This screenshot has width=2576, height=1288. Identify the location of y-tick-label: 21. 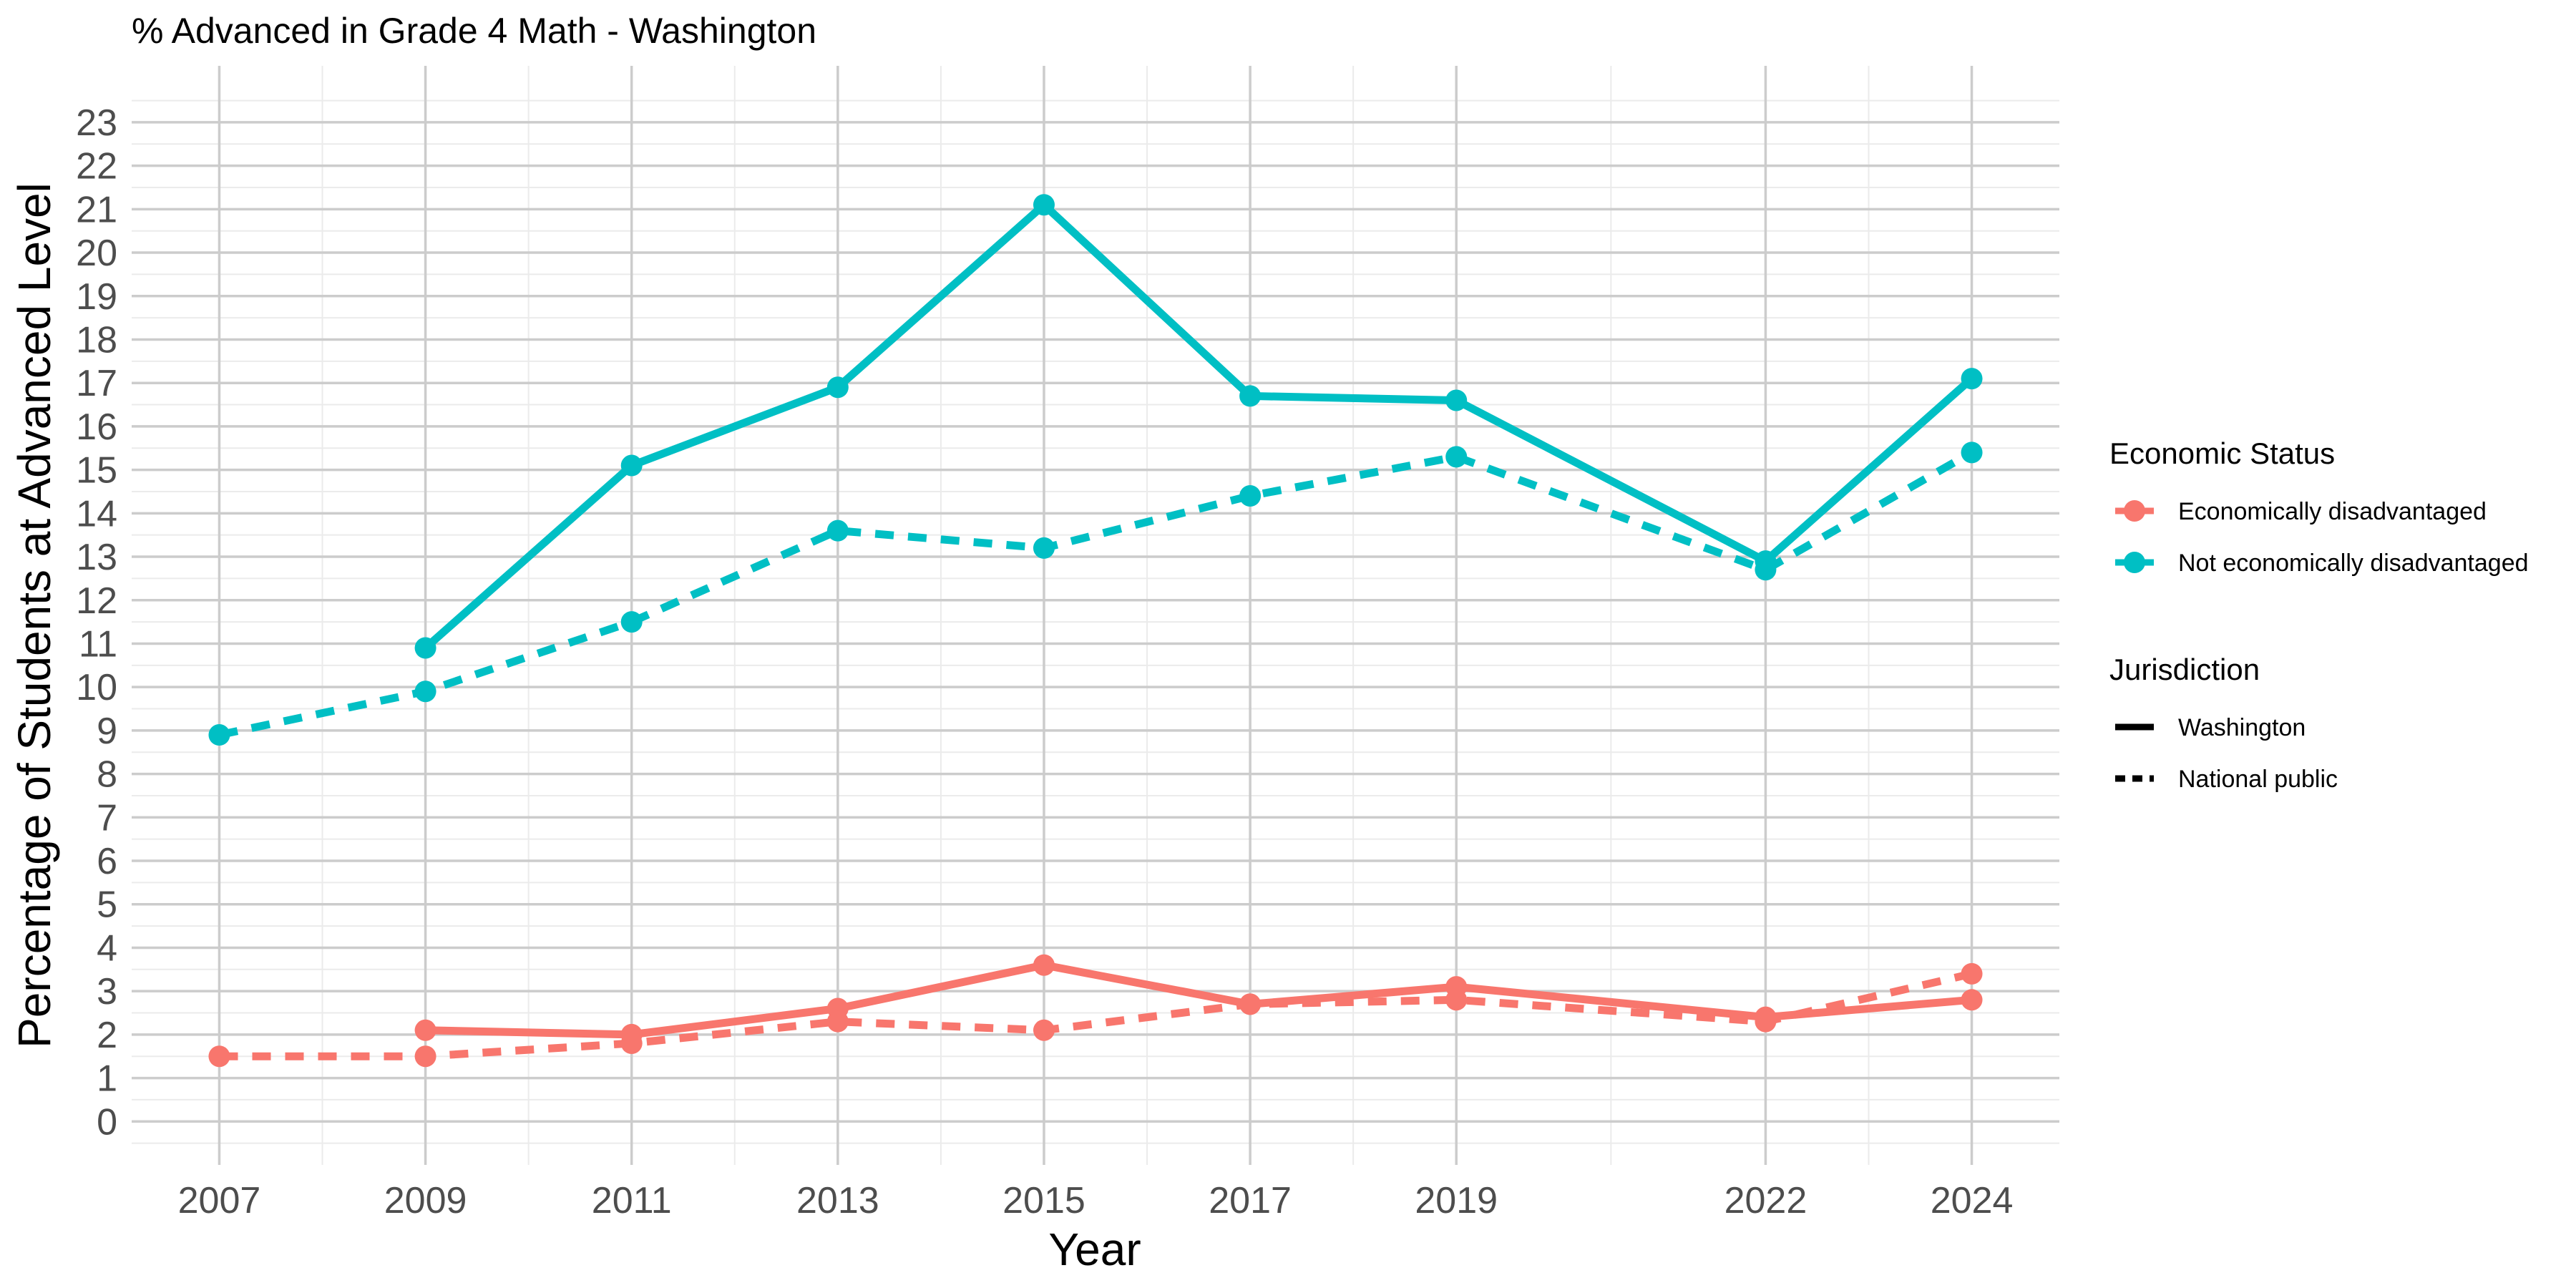
(96, 209).